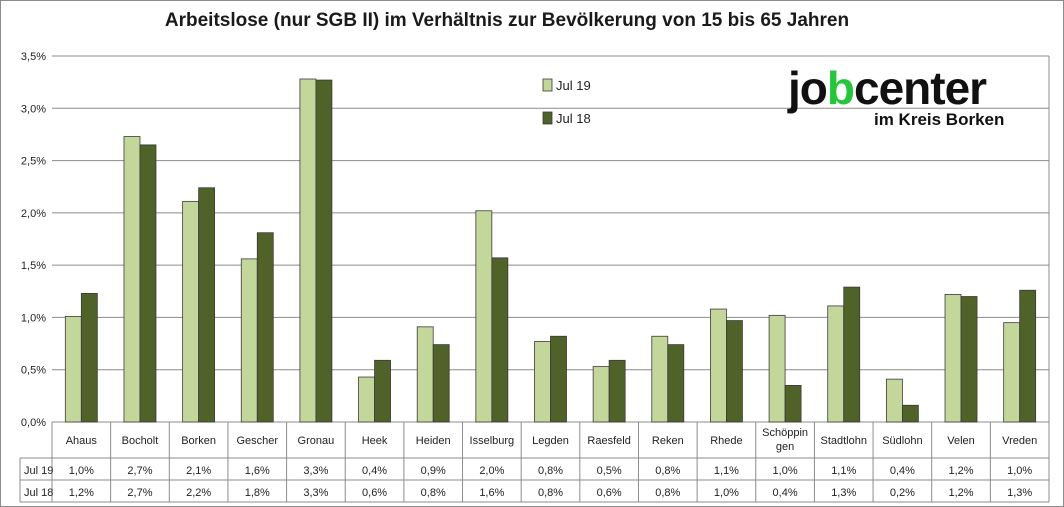  What do you see at coordinates (33, 318) in the screenshot?
I see `y-tick-label: 1,0%` at bounding box center [33, 318].